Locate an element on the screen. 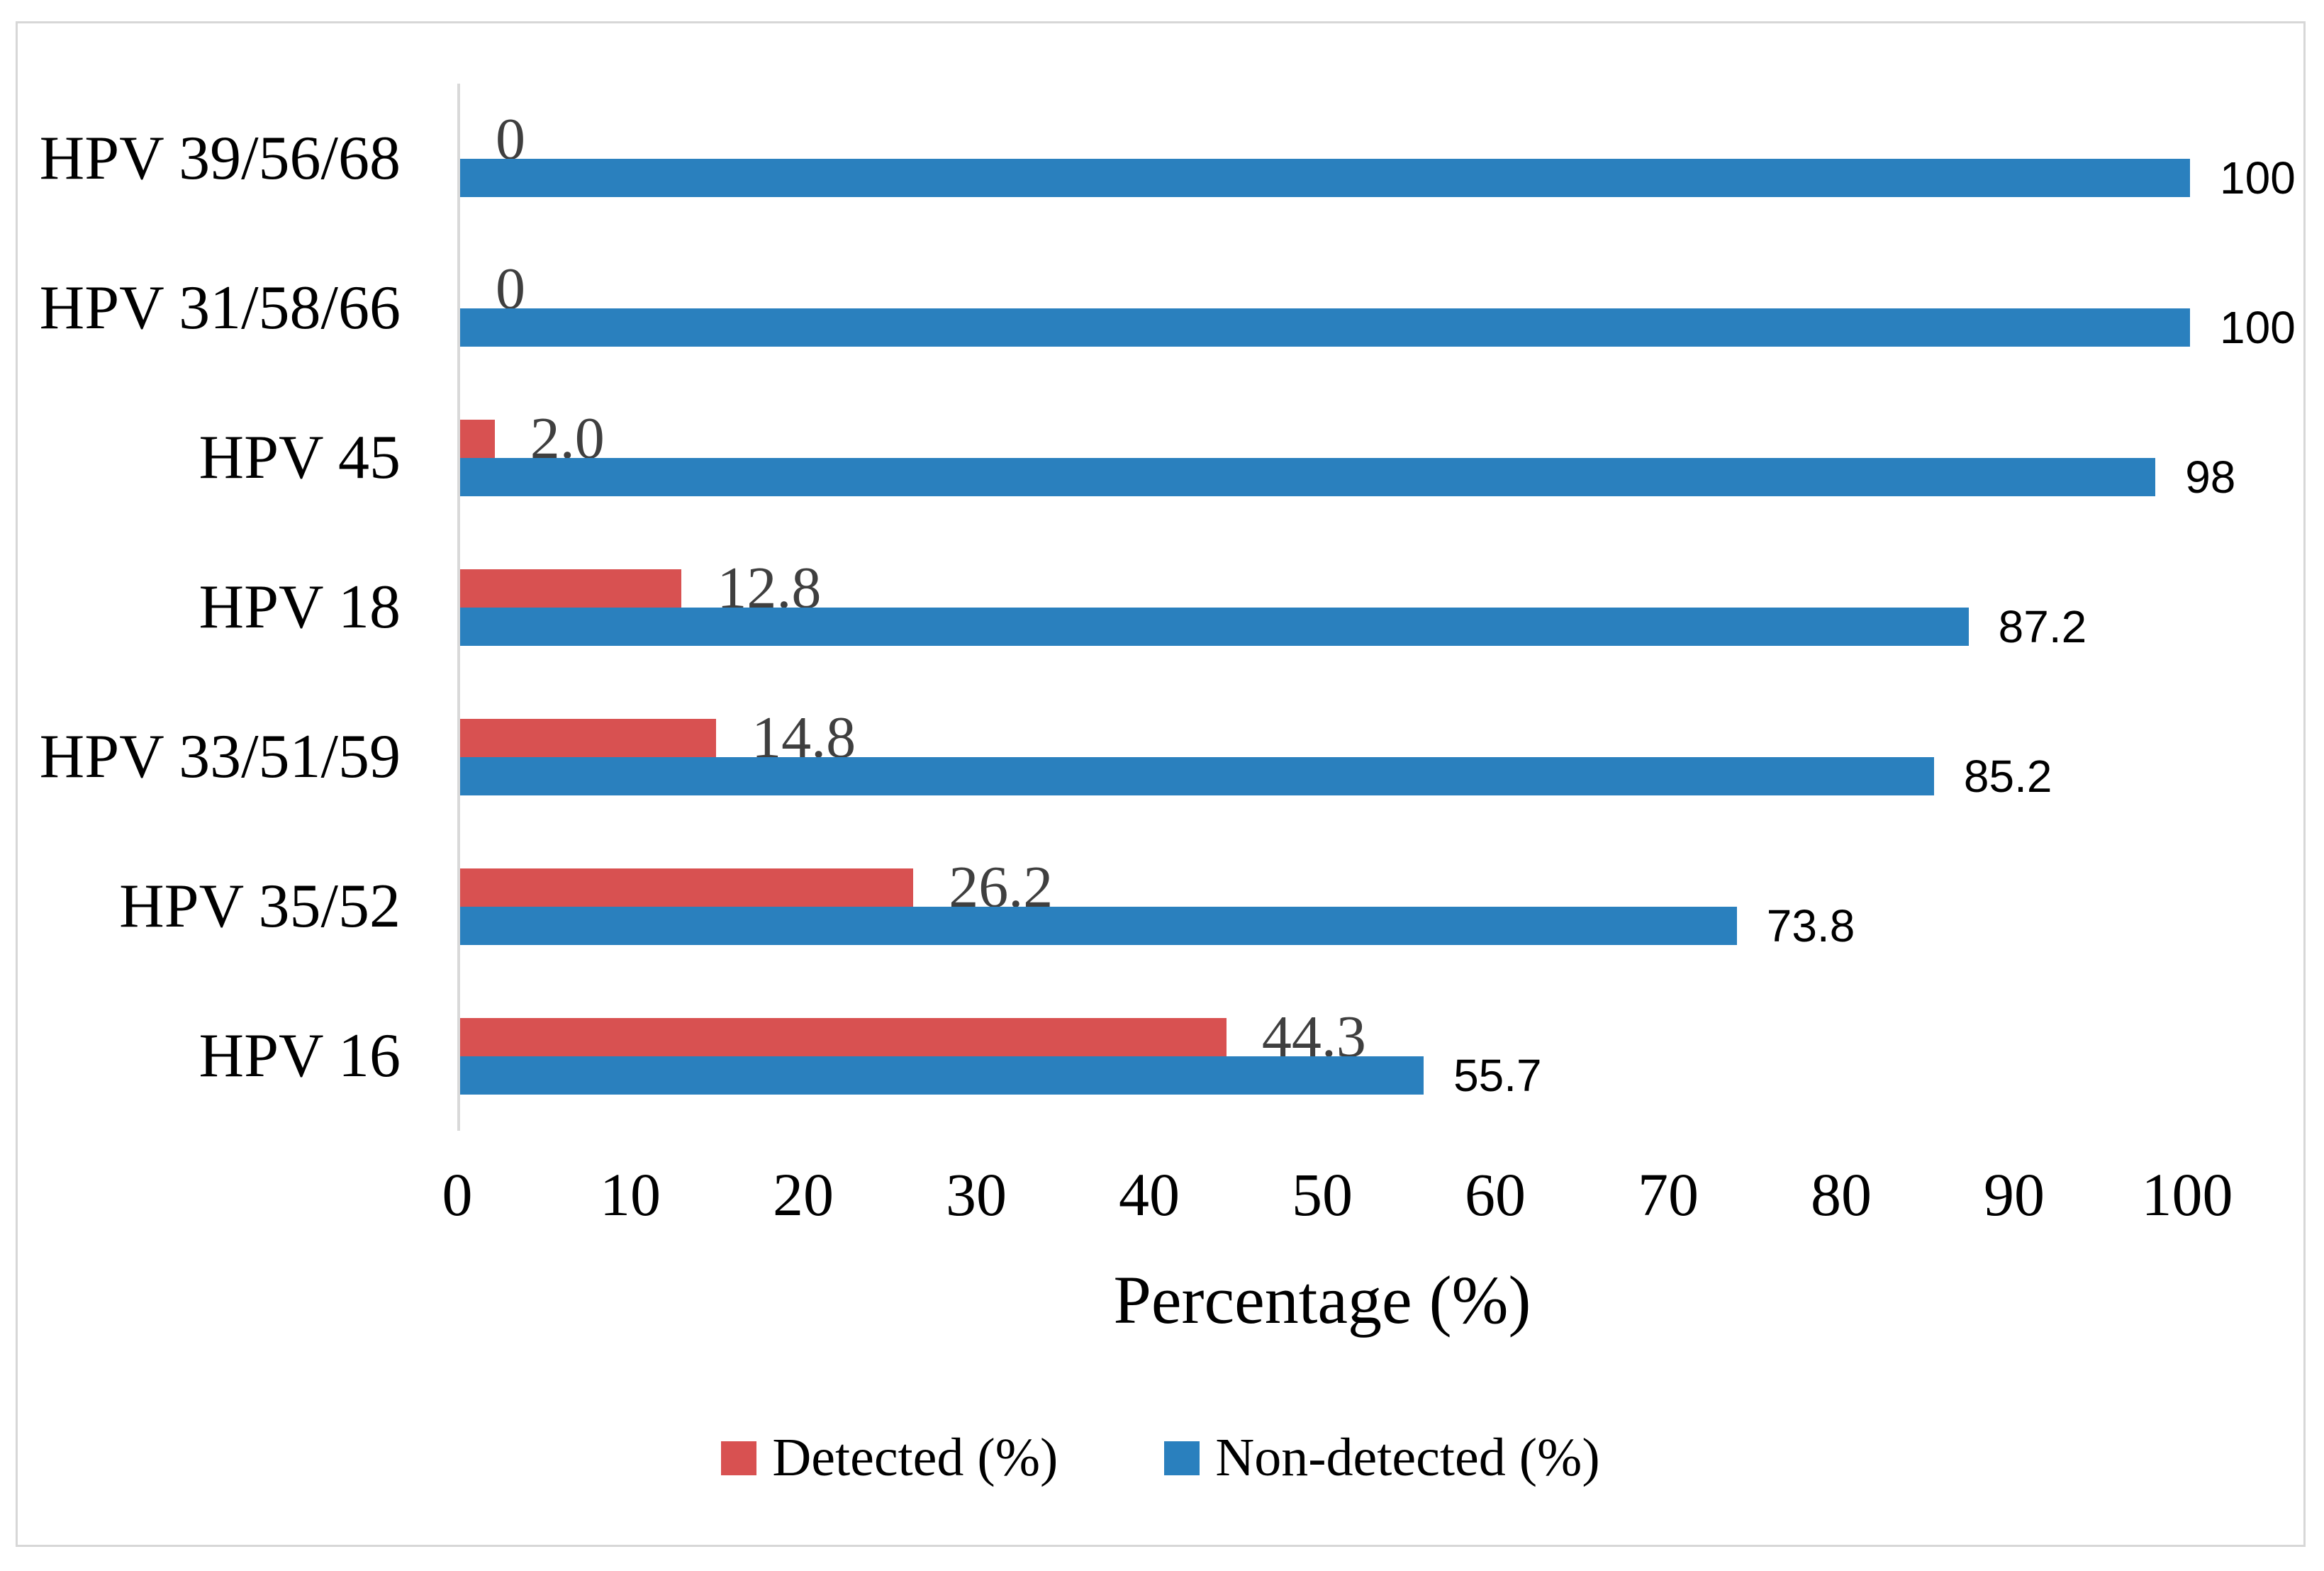  bar-value-label: 85.2 is located at coordinates (2007, 776).